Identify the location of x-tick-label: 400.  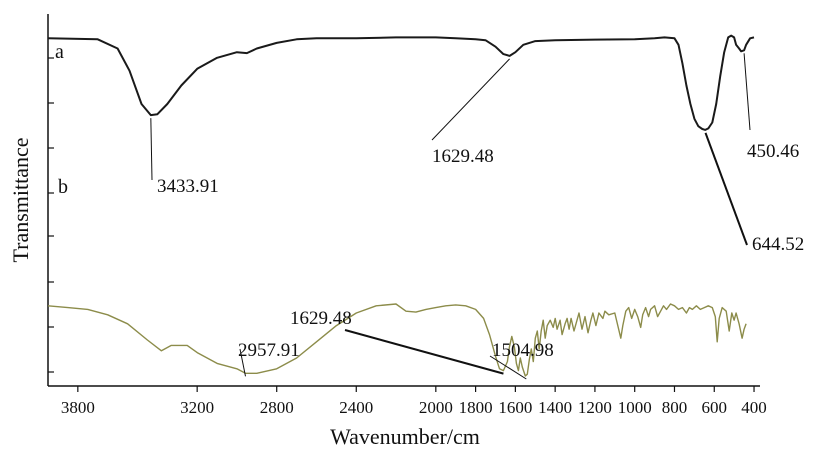
(754, 407).